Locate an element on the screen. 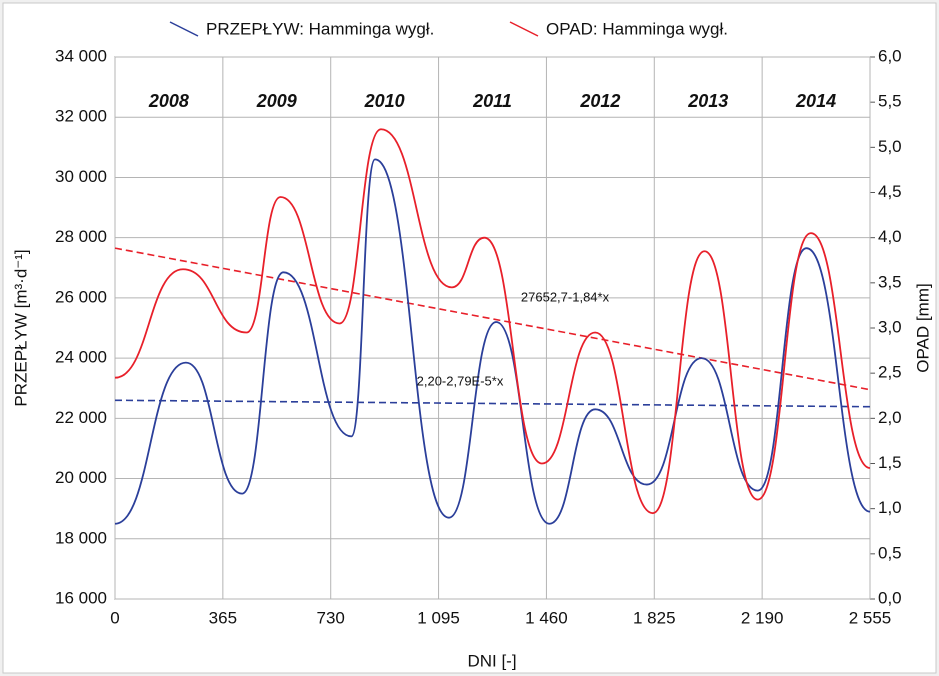 The height and width of the screenshot is (676, 939). y2-tick-label: 5,5 is located at coordinates (890, 101).